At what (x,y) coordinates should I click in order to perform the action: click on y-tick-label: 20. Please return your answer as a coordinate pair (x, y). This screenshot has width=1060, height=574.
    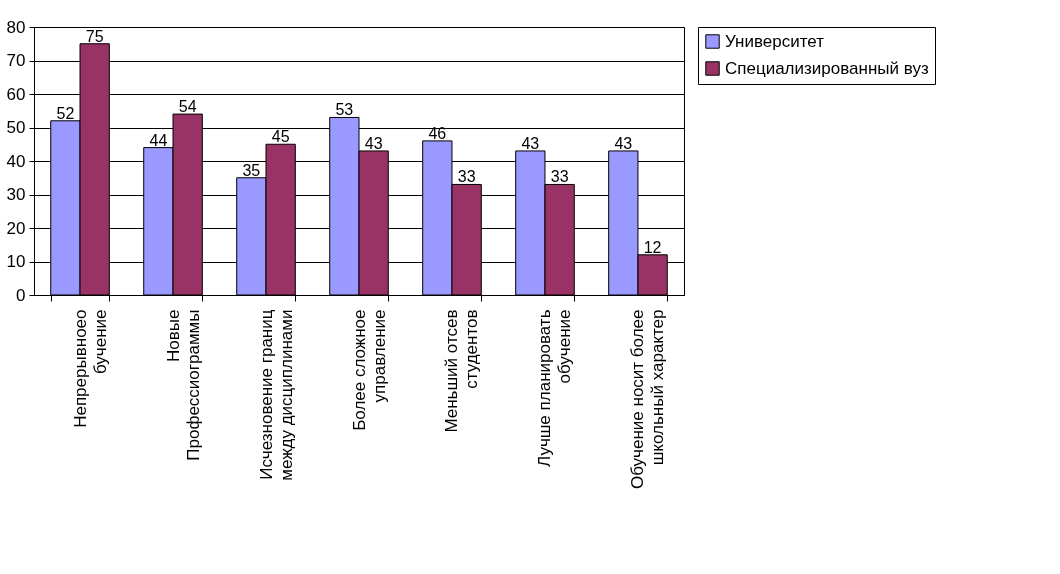
    Looking at the image, I should click on (16, 228).